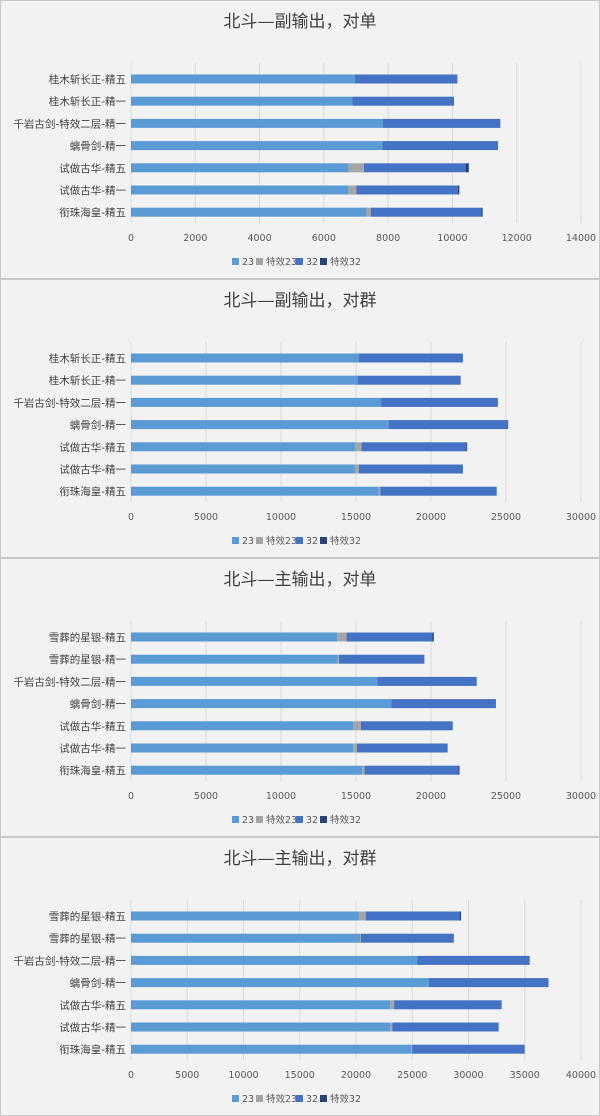 The height and width of the screenshot is (1116, 600). What do you see at coordinates (98, 146) in the screenshot?
I see `category-label: 螭骨剑-精一` at bounding box center [98, 146].